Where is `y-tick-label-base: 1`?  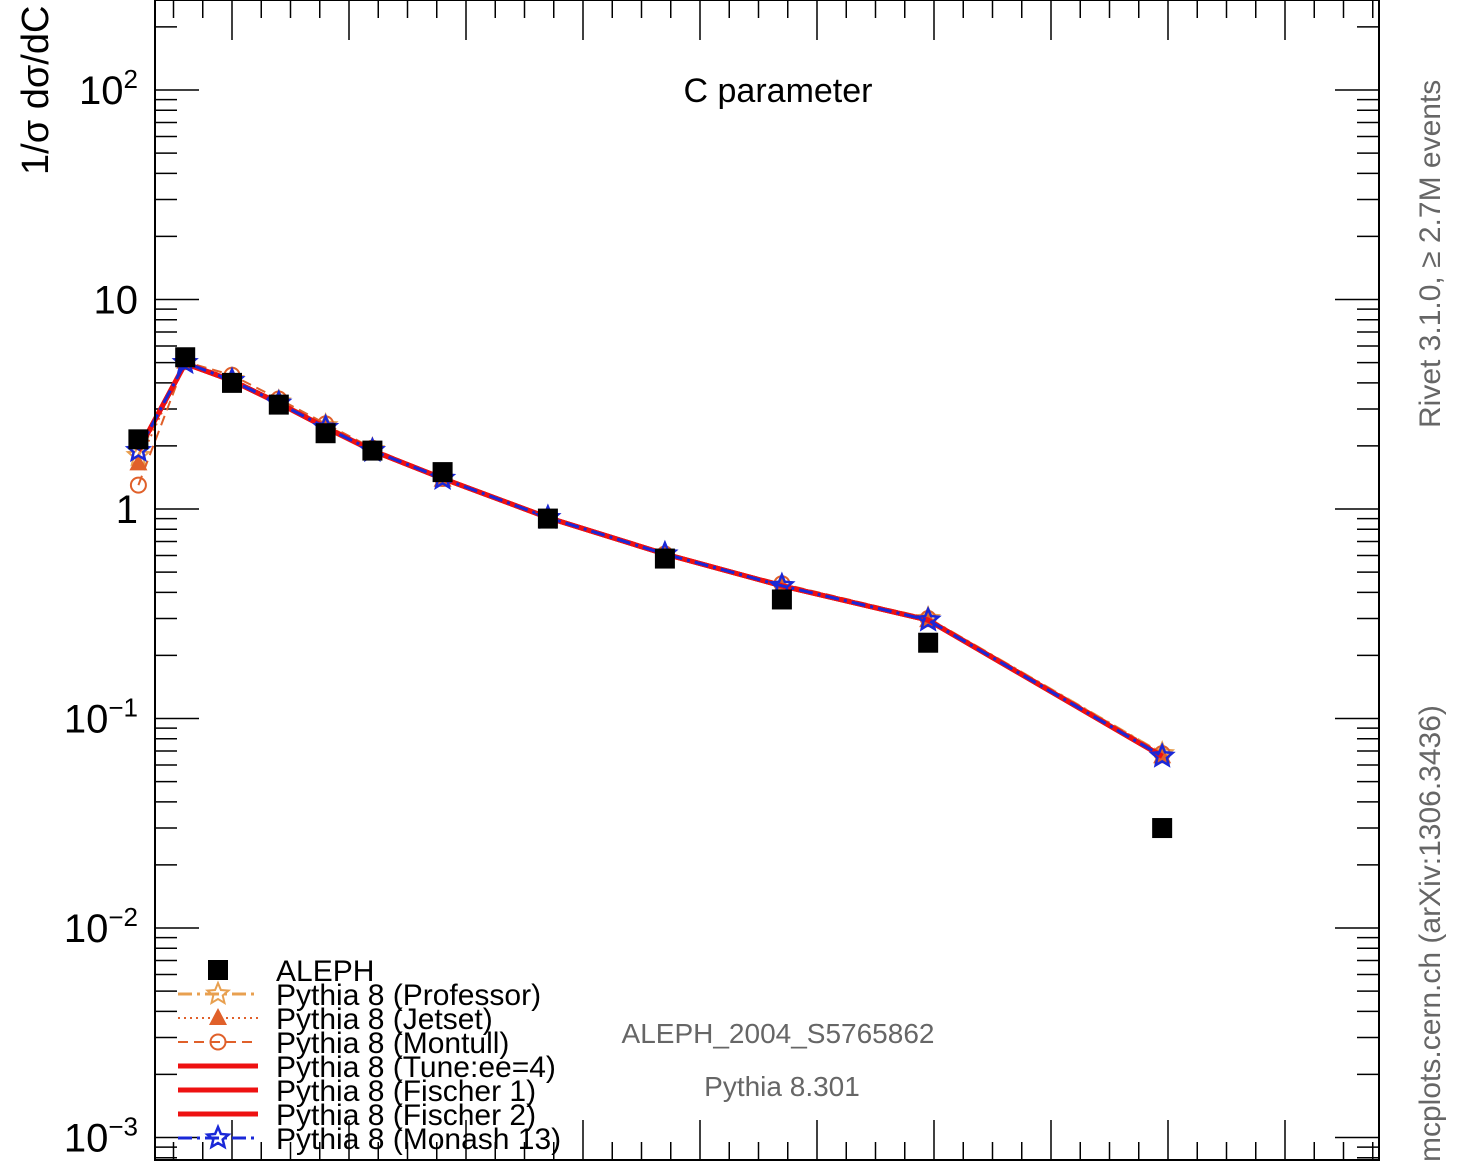 y-tick-label-base: 1 is located at coordinates (127, 510).